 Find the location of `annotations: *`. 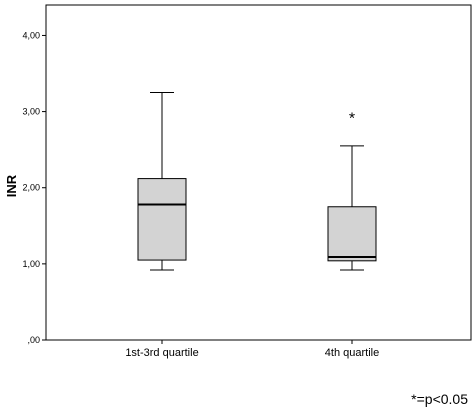

annotations: * is located at coordinates (352, 119).